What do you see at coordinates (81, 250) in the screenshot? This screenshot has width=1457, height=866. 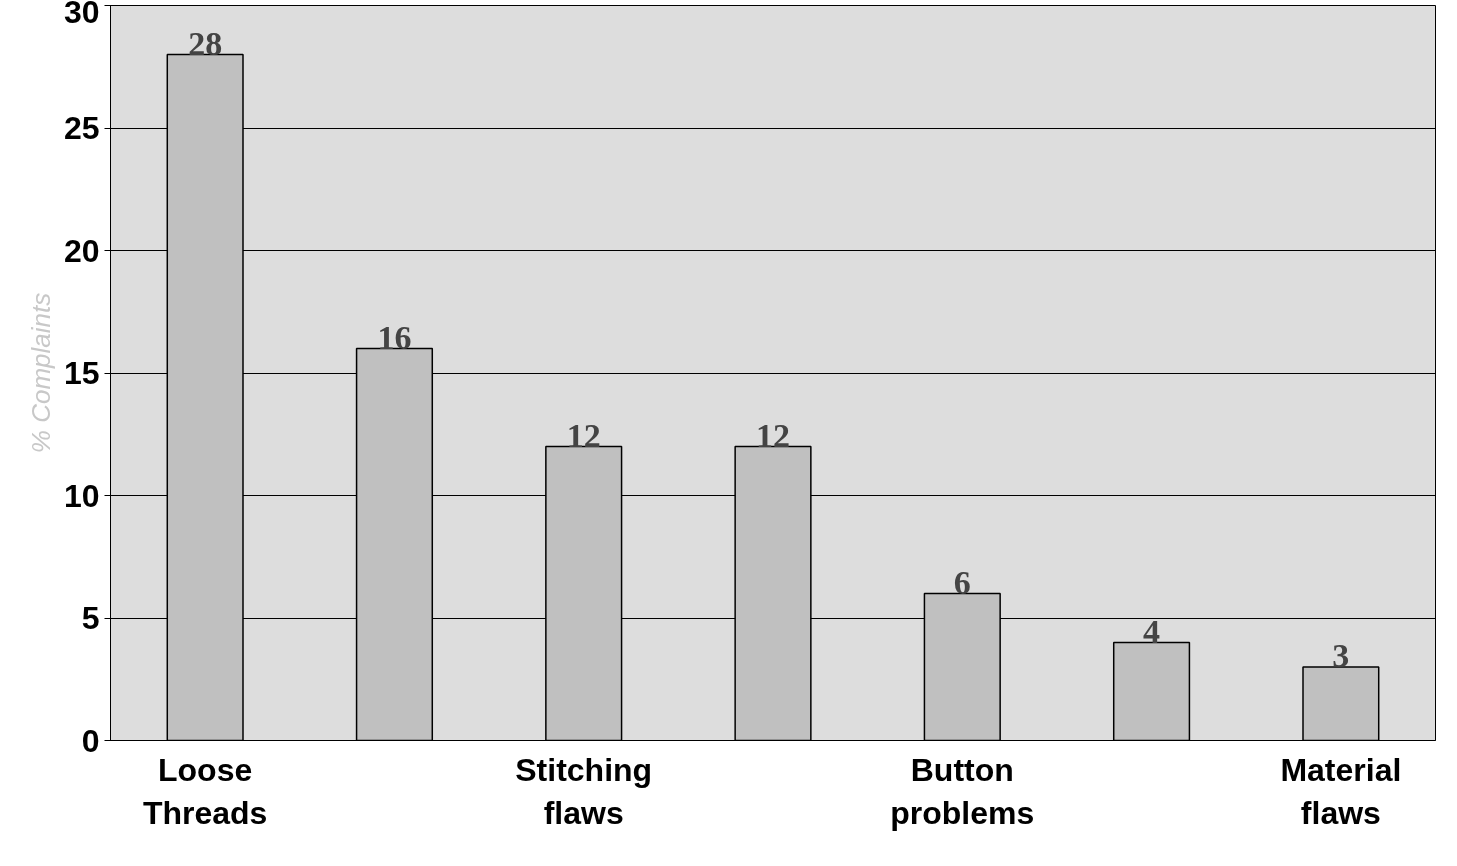 I see `y-tick-label: 20` at bounding box center [81, 250].